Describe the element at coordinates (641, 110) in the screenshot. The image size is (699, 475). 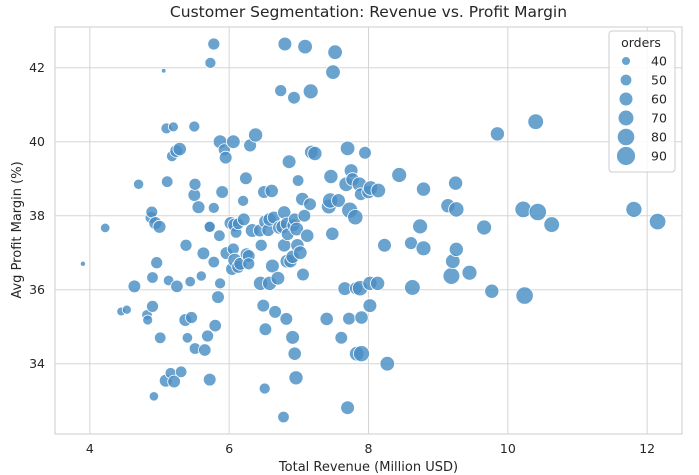
I see `legend-entries: 40 50 60 70 80 90` at that location.